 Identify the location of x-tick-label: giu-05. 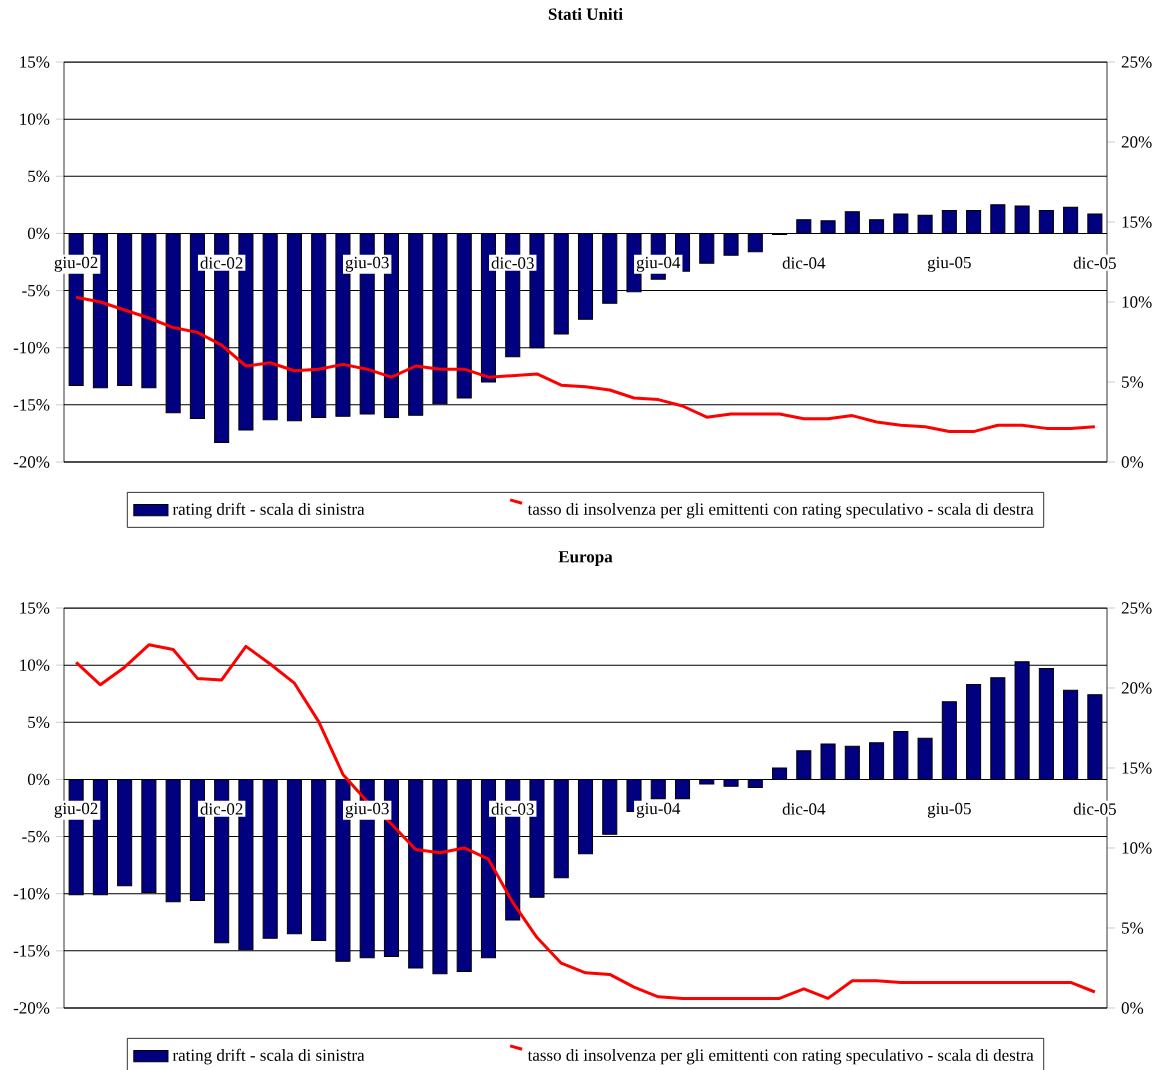
(949, 810).